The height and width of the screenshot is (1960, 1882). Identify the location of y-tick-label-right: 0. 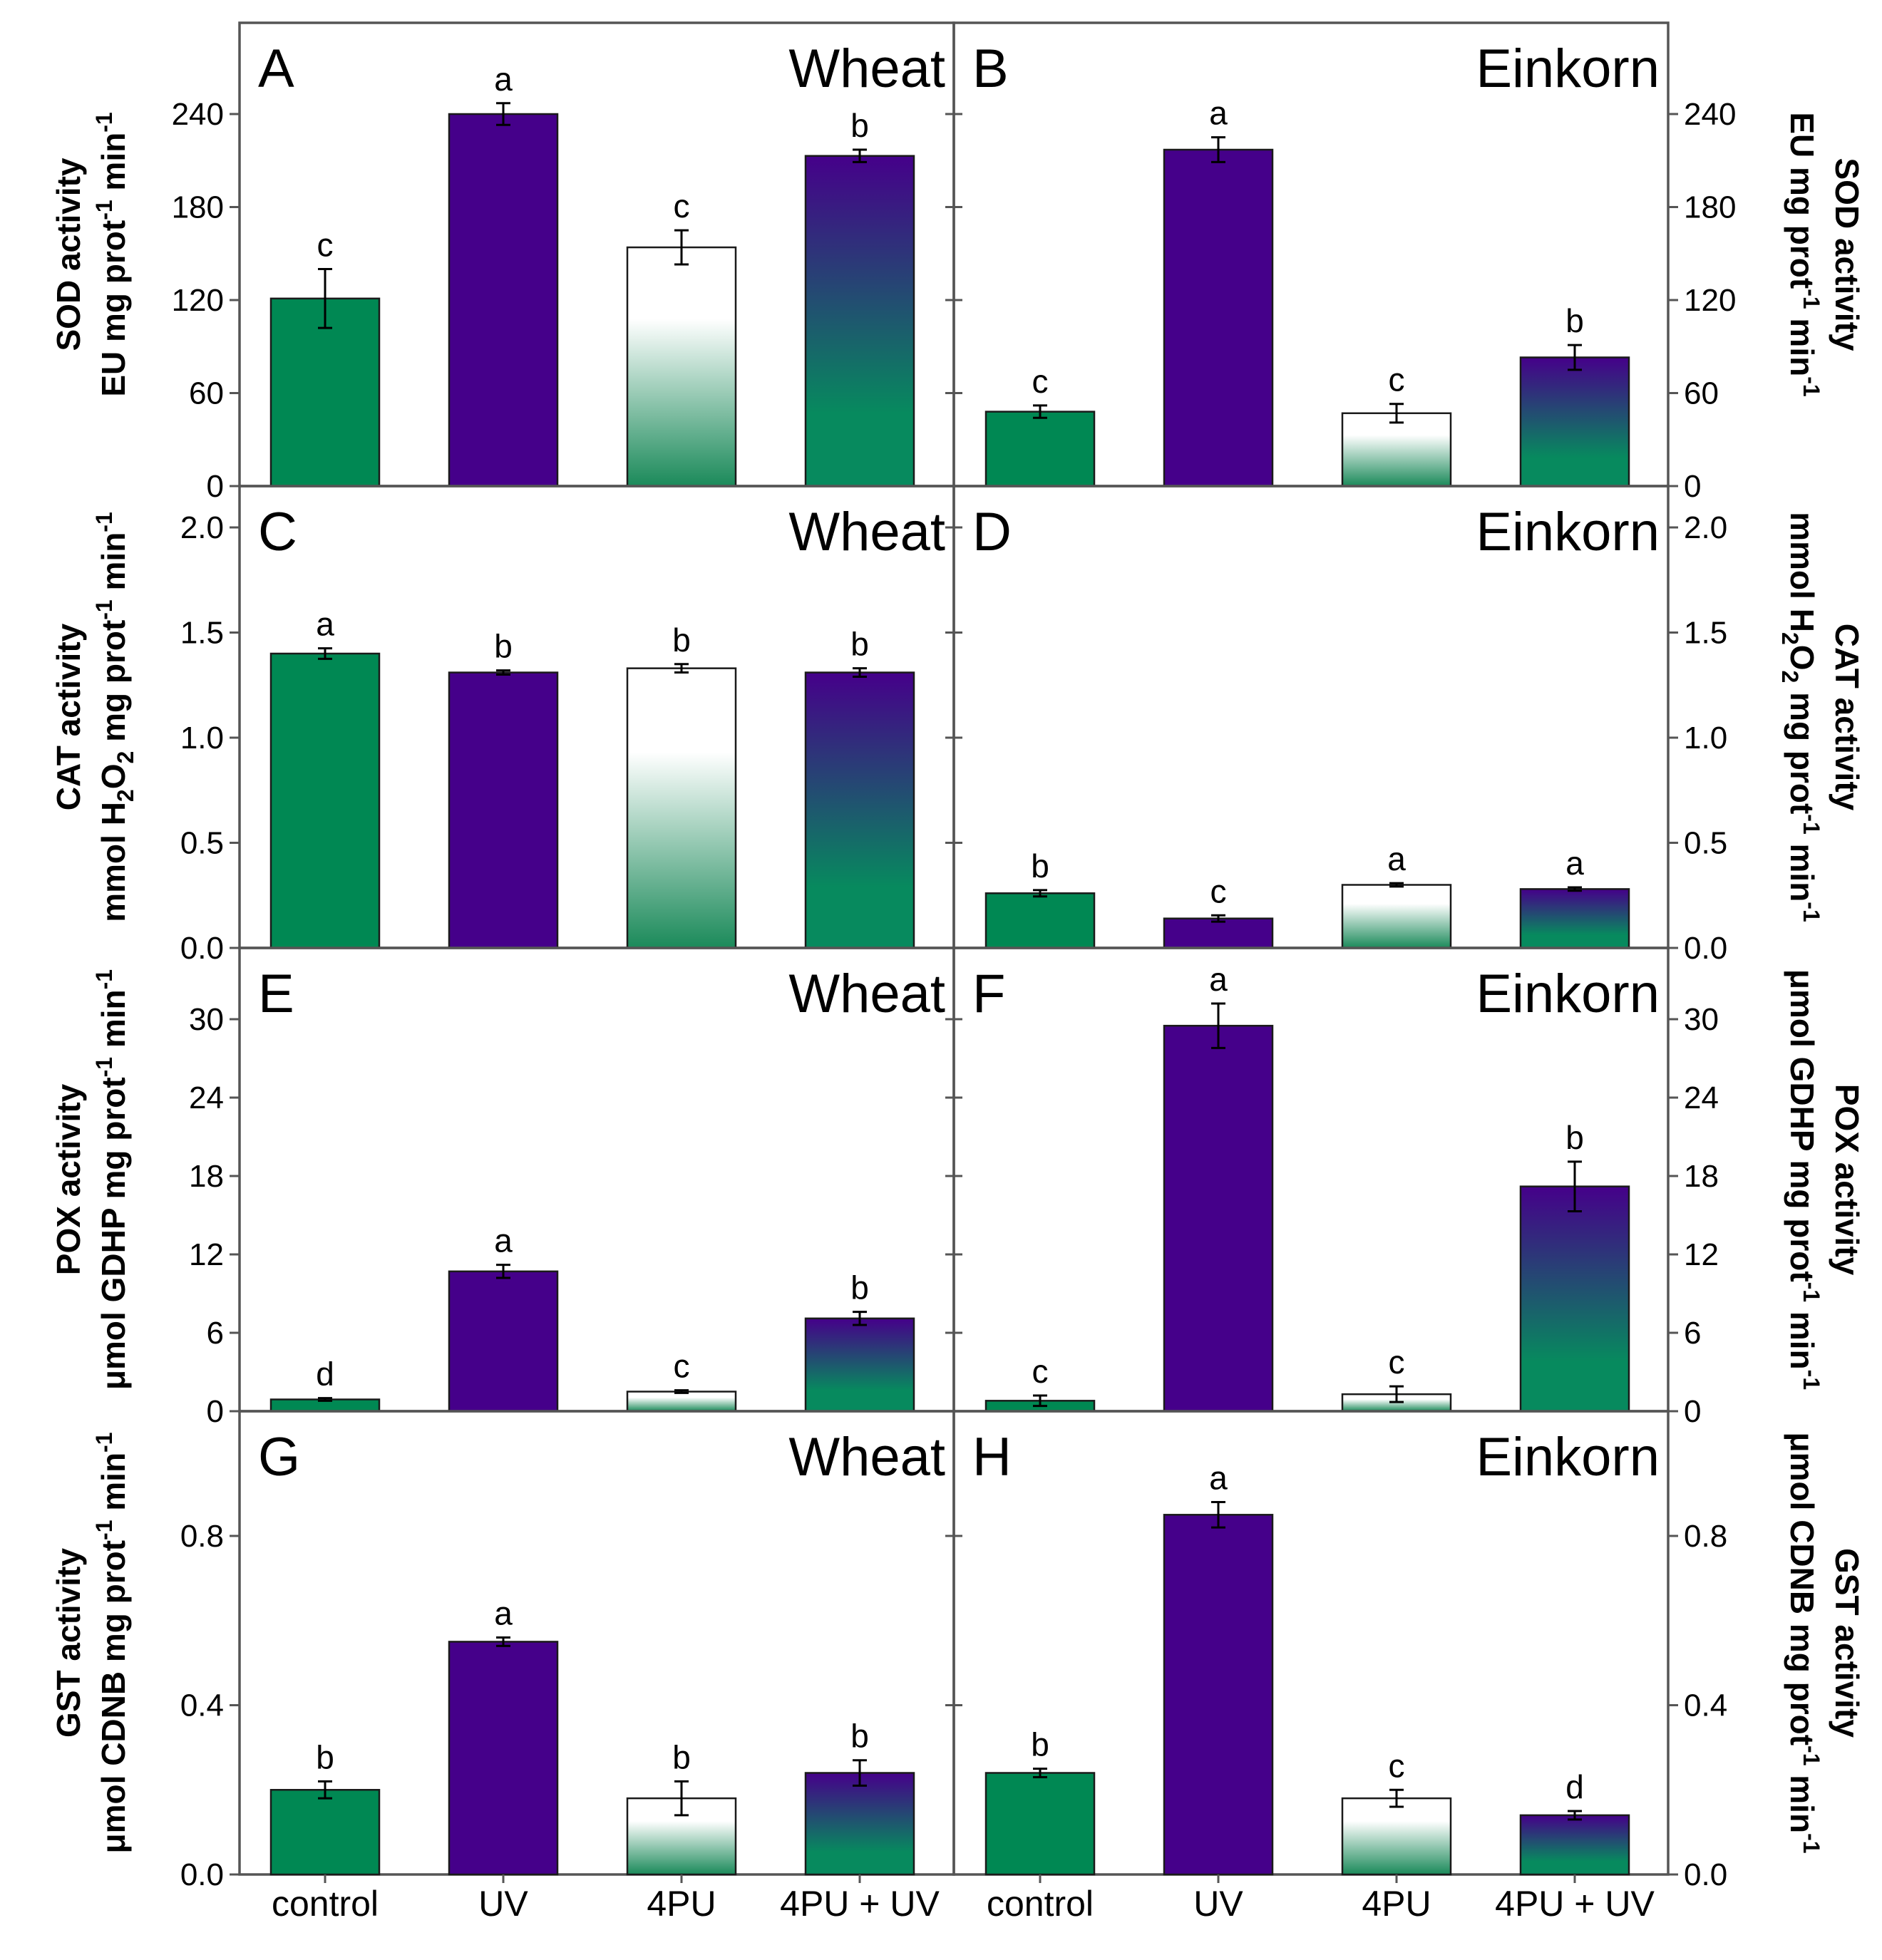
(1693, 487).